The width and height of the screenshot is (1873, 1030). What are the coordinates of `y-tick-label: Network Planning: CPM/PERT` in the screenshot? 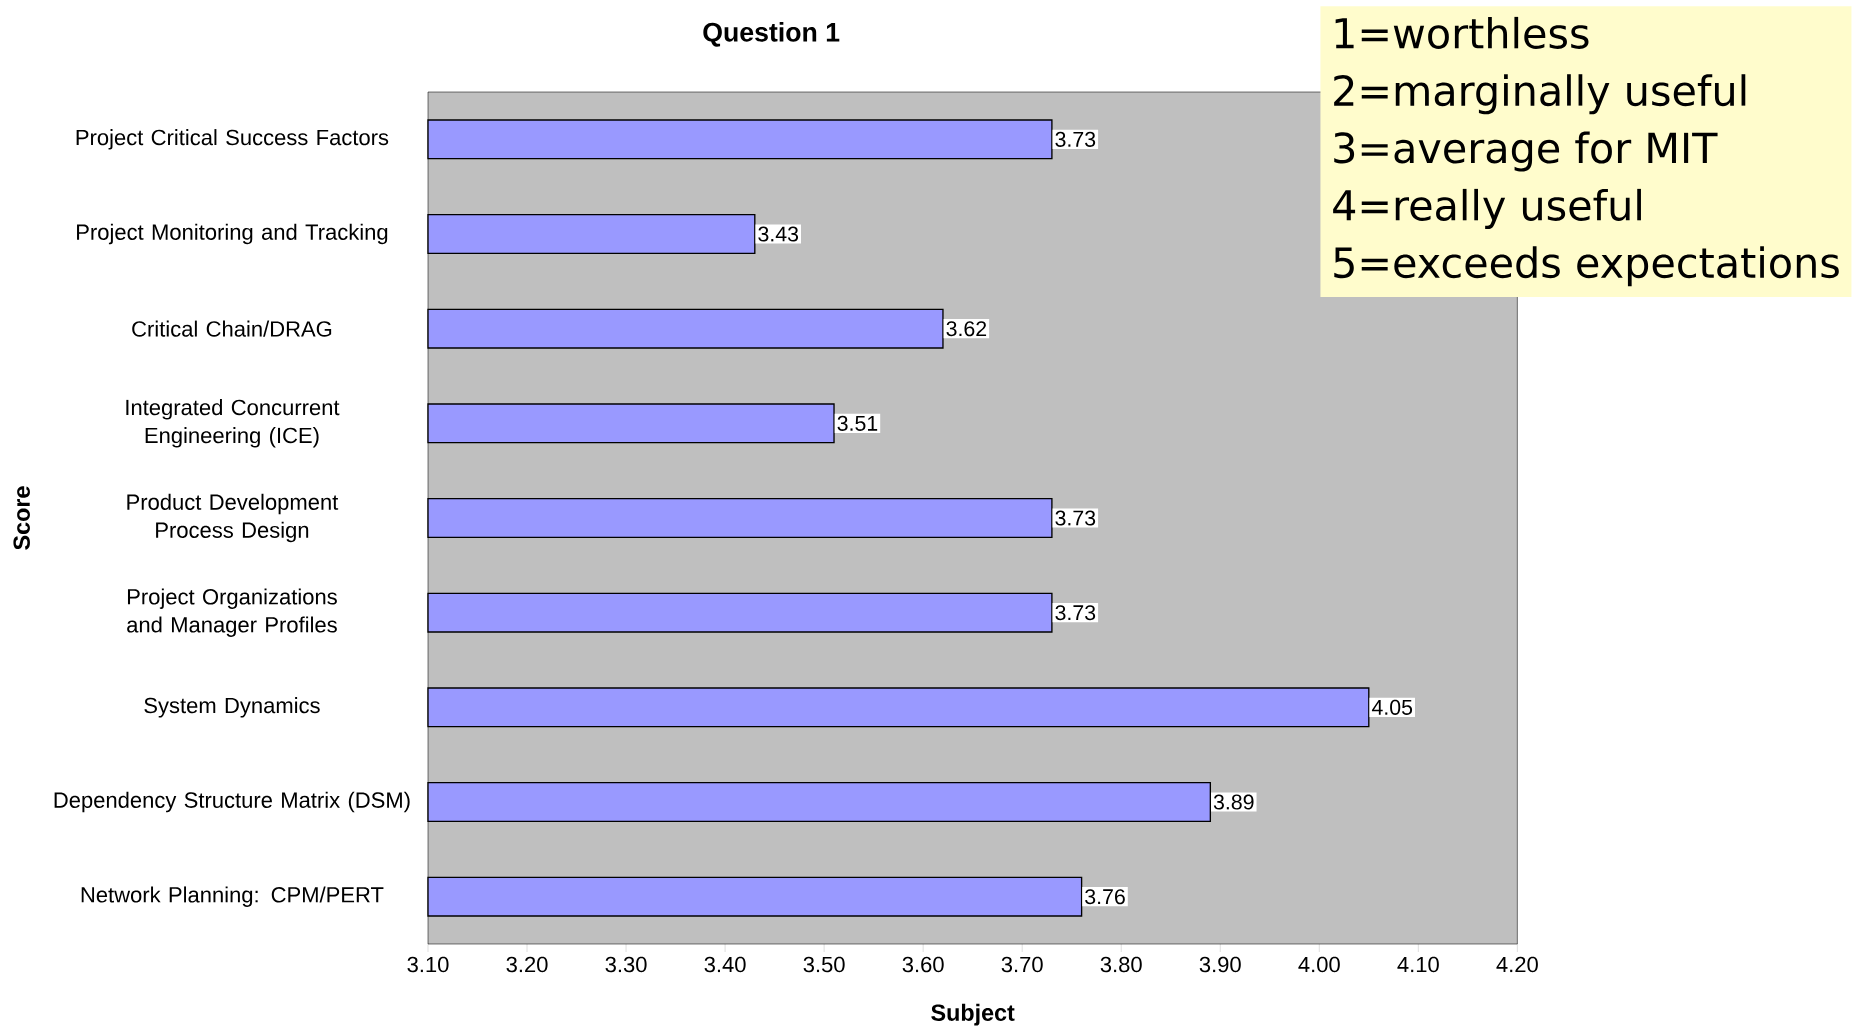 It's located at (232, 896).